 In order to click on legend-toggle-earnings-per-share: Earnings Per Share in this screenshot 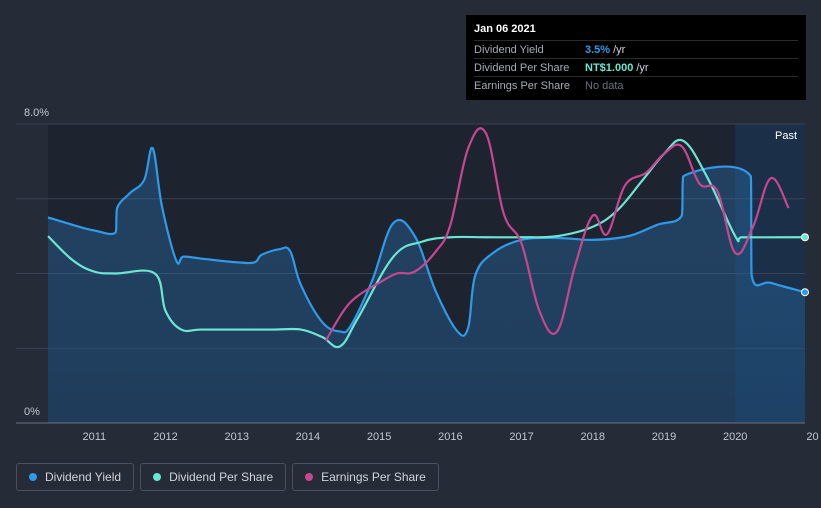, I will do `click(365, 477)`.